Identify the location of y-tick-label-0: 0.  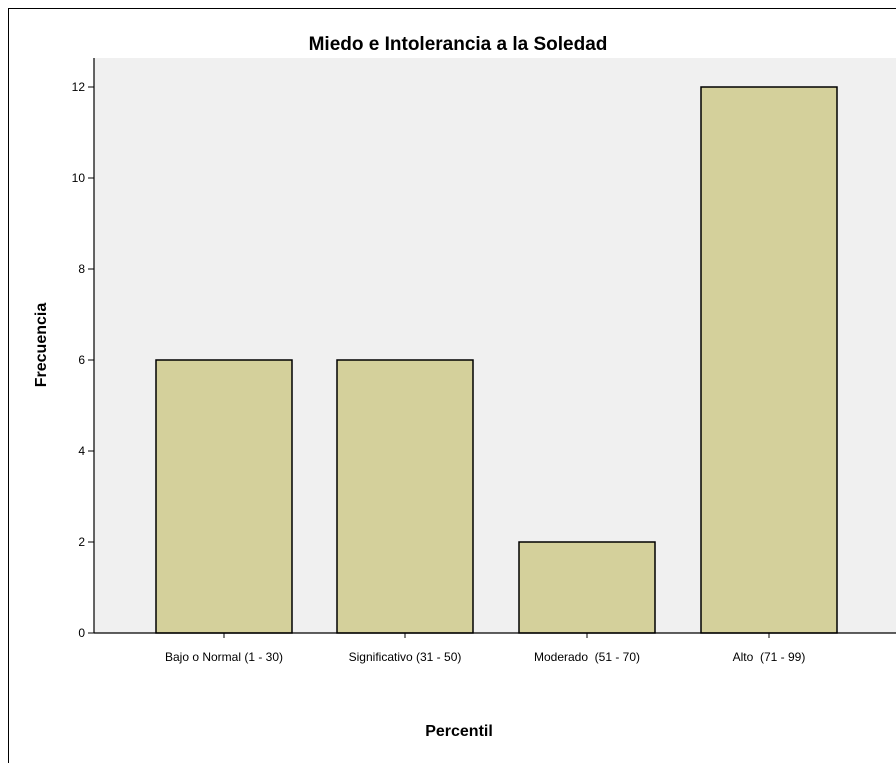
(81, 633).